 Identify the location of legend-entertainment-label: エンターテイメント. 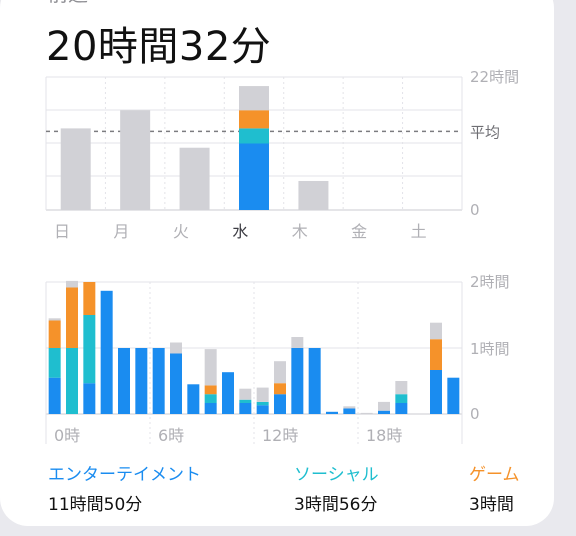
(124, 475).